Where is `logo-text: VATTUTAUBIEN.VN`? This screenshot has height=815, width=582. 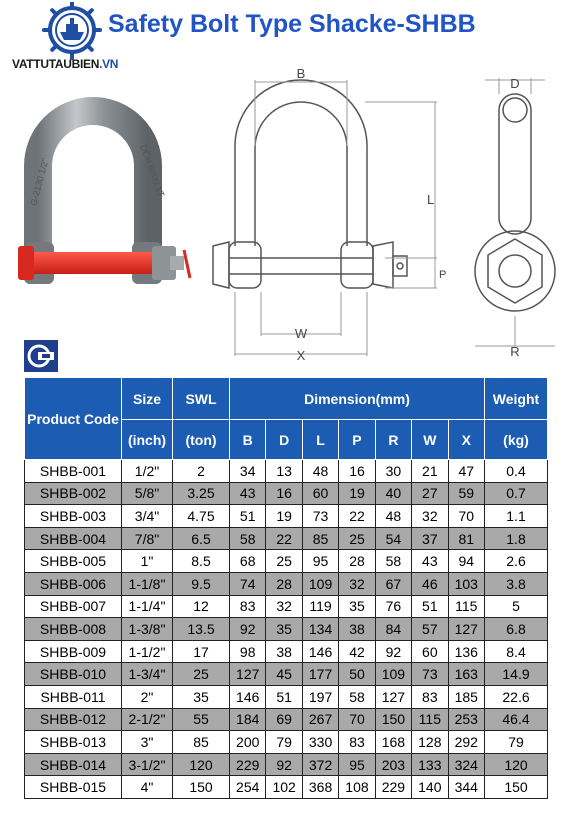 logo-text: VATTUTAUBIEN.VN is located at coordinates (65, 64).